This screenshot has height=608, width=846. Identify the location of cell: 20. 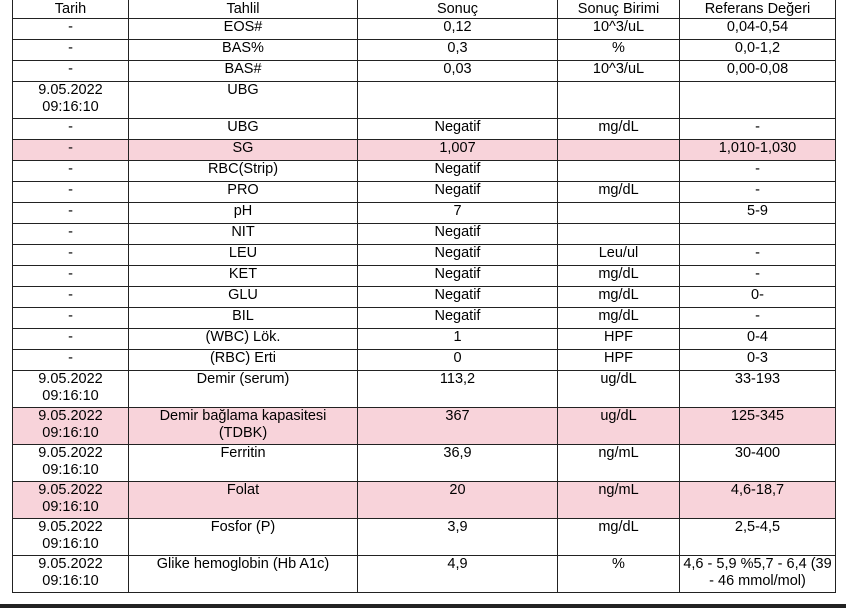
(457, 500).